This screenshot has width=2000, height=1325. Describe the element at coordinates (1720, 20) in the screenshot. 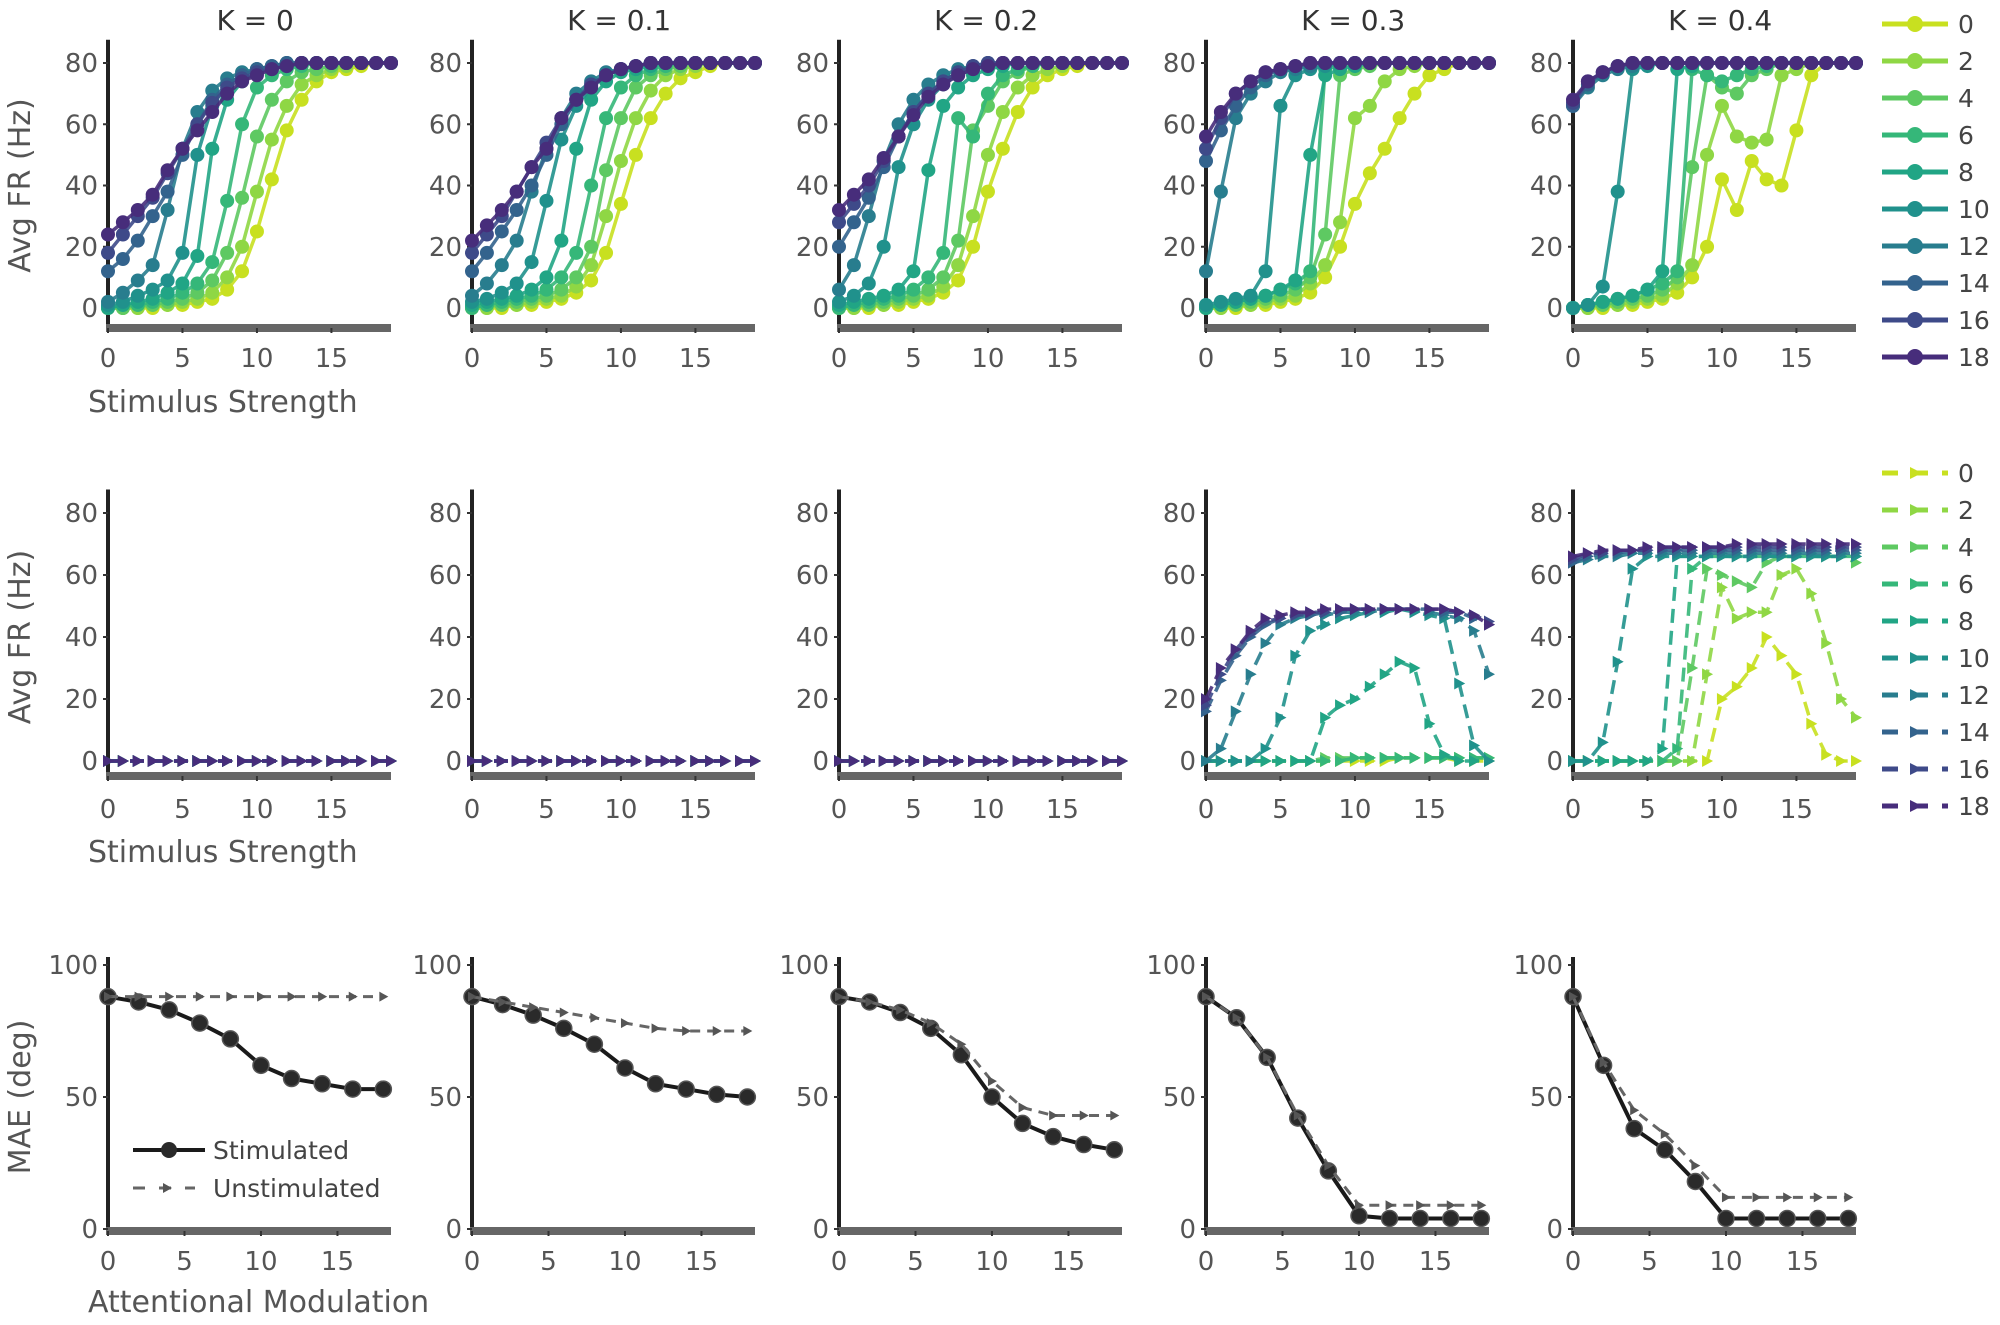

I see `panel-title: K = 0.4` at that location.